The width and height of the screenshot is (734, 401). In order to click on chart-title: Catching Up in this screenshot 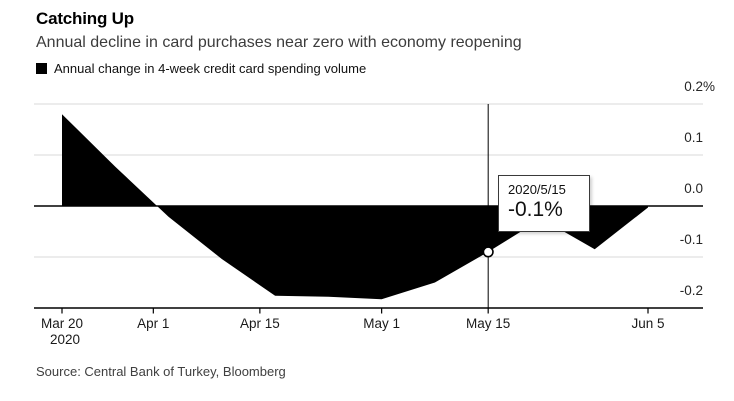, I will do `click(85, 18)`.